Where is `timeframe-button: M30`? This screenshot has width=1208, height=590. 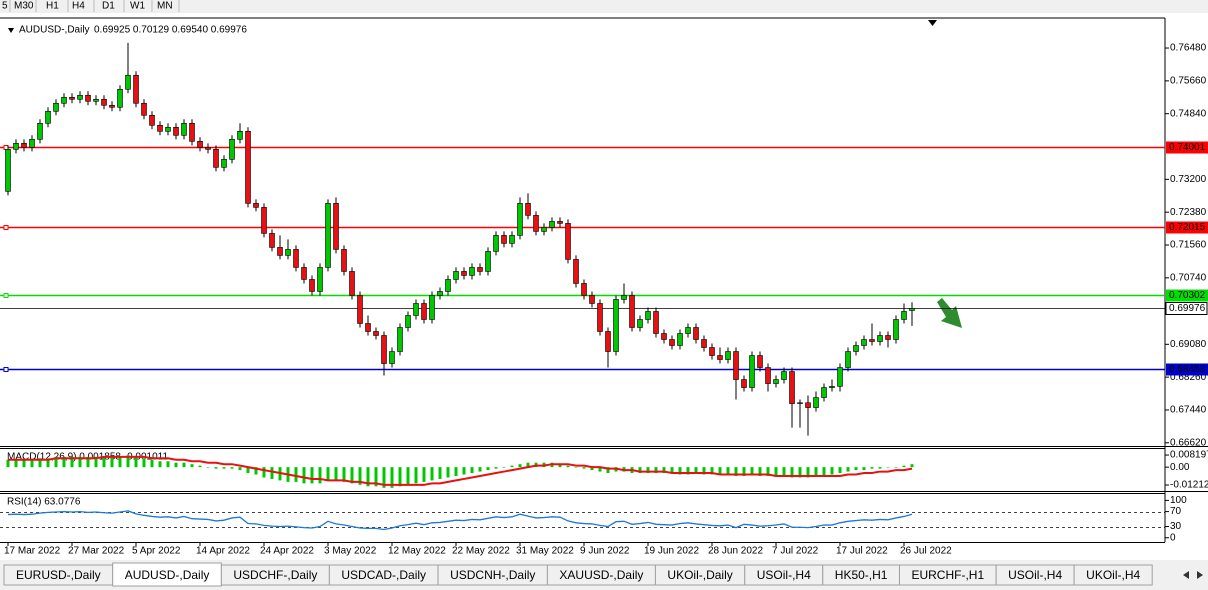 timeframe-button: M30 is located at coordinates (24, 6).